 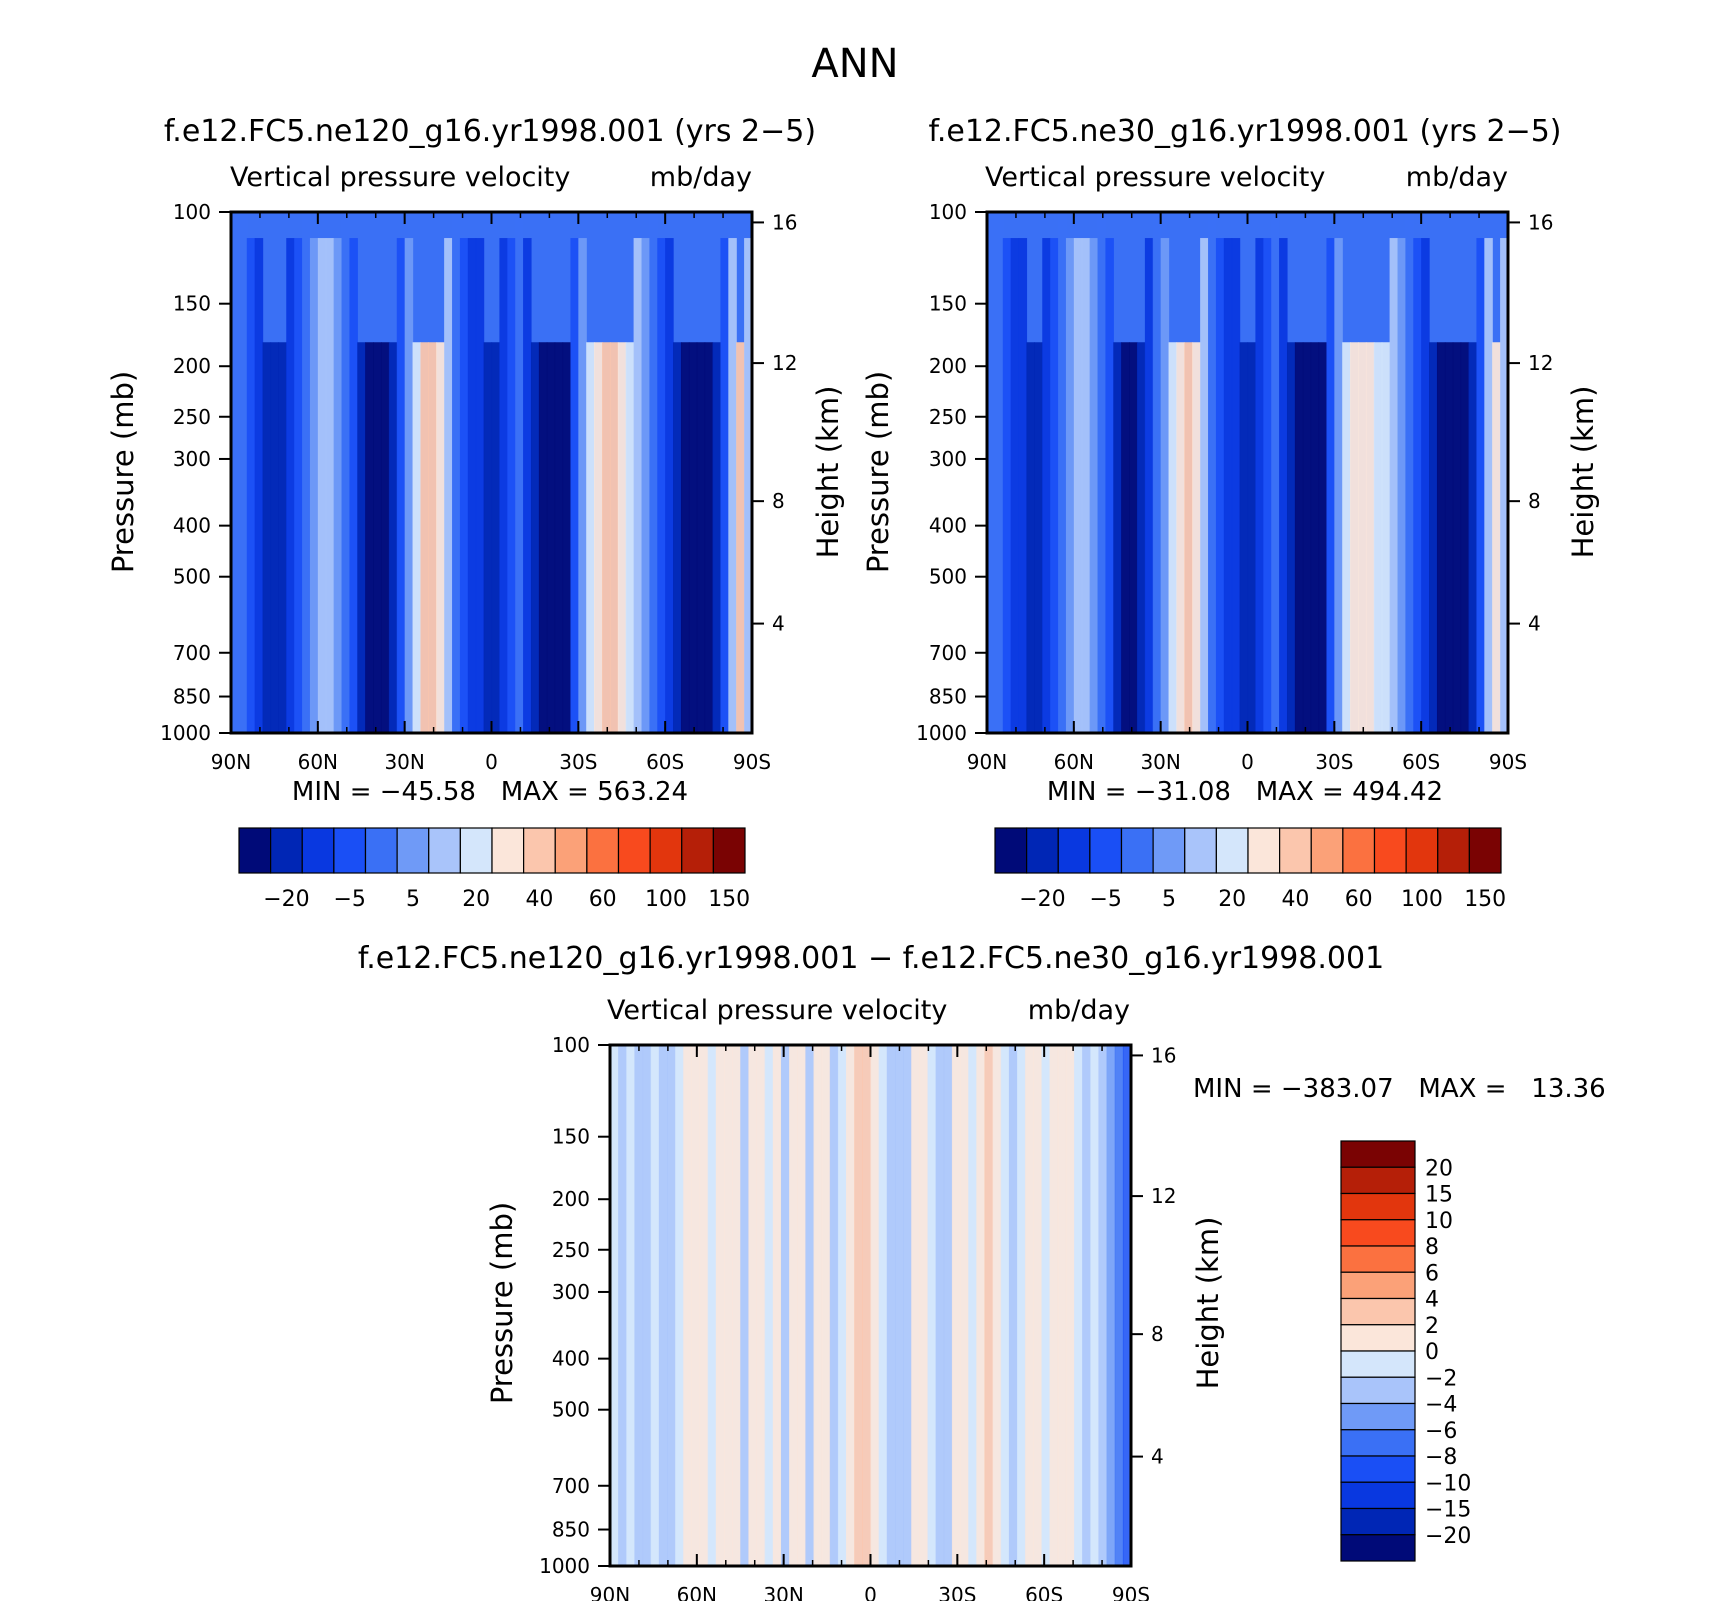 What do you see at coordinates (1244, 131) in the screenshot?
I see `panel-title: f.e12.FC5.ne30_g16.yr1998.001 (yrs 2−5)` at bounding box center [1244, 131].